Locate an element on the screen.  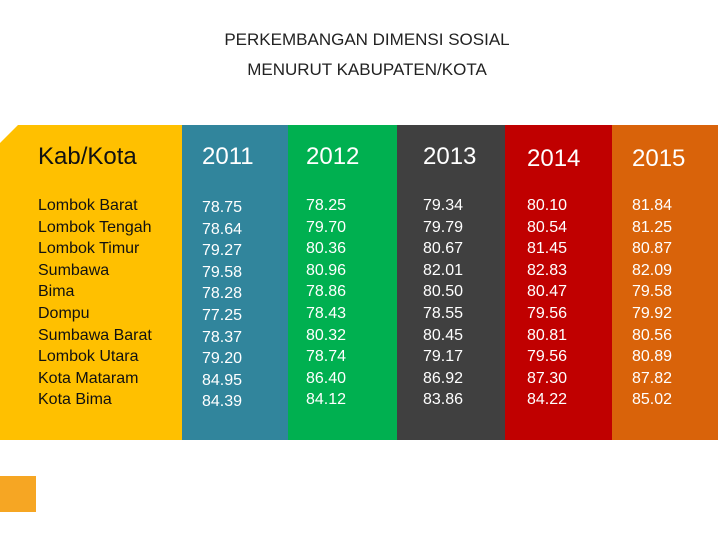
table-cell: 83.86 is located at coordinates (443, 400).